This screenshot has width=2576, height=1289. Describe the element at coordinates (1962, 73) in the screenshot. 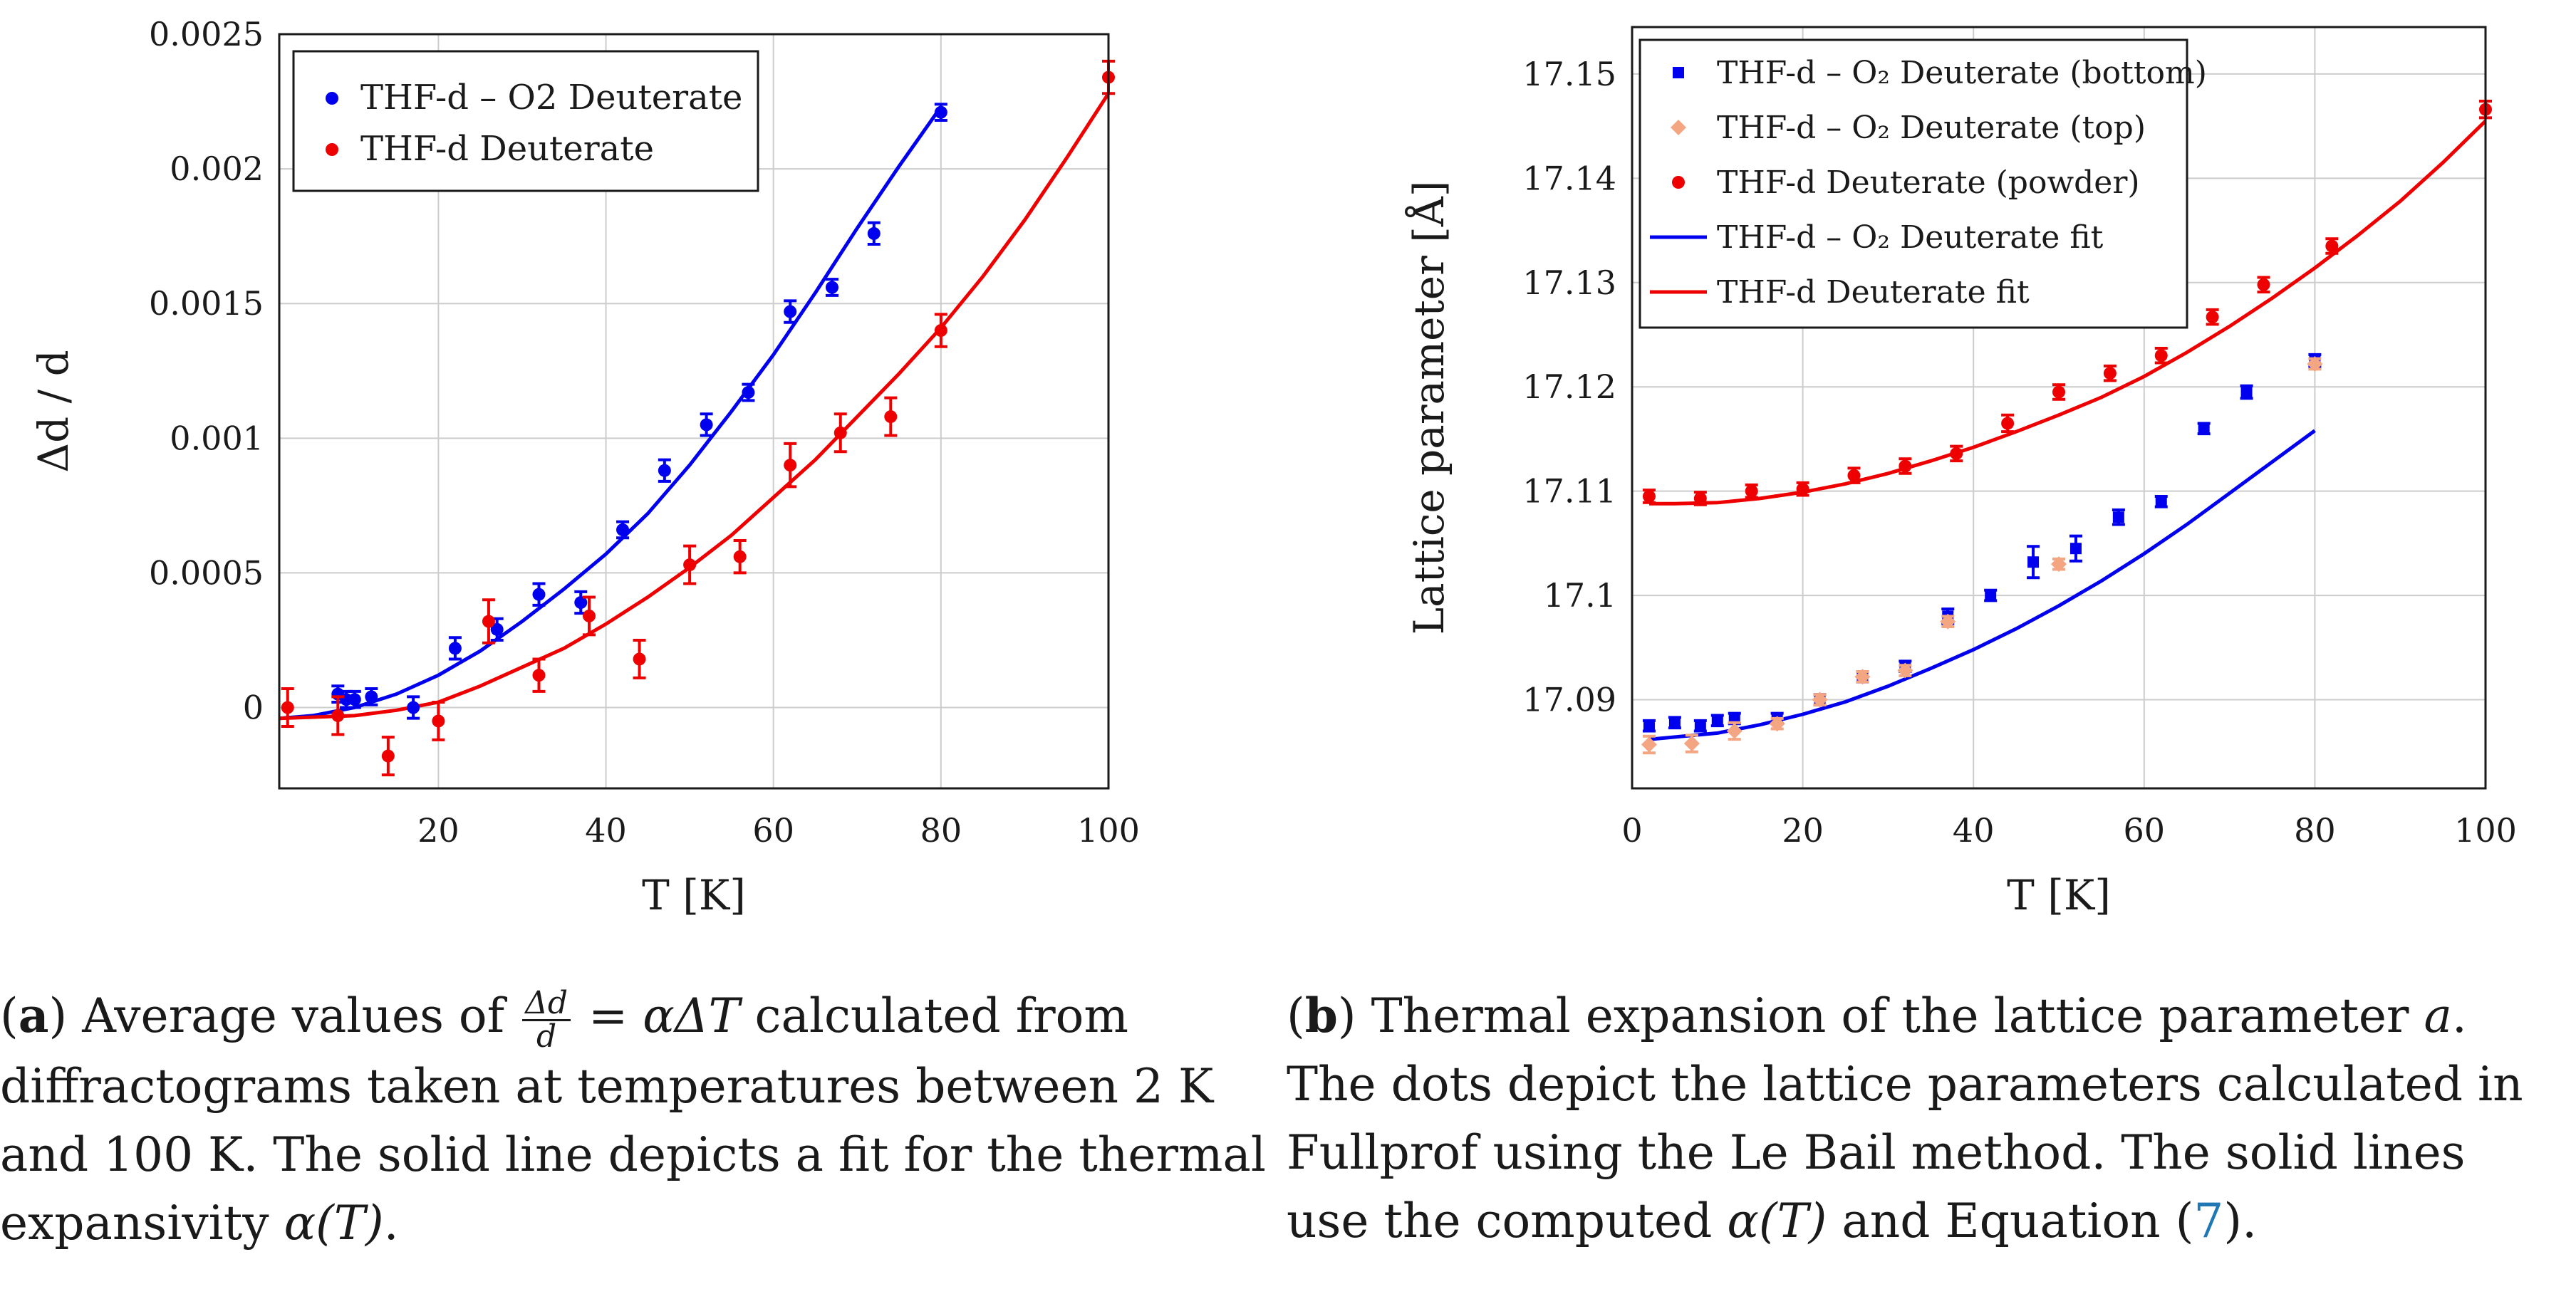

I see `legend-label: THF-d – O₂ Deuterate (bottom)` at that location.